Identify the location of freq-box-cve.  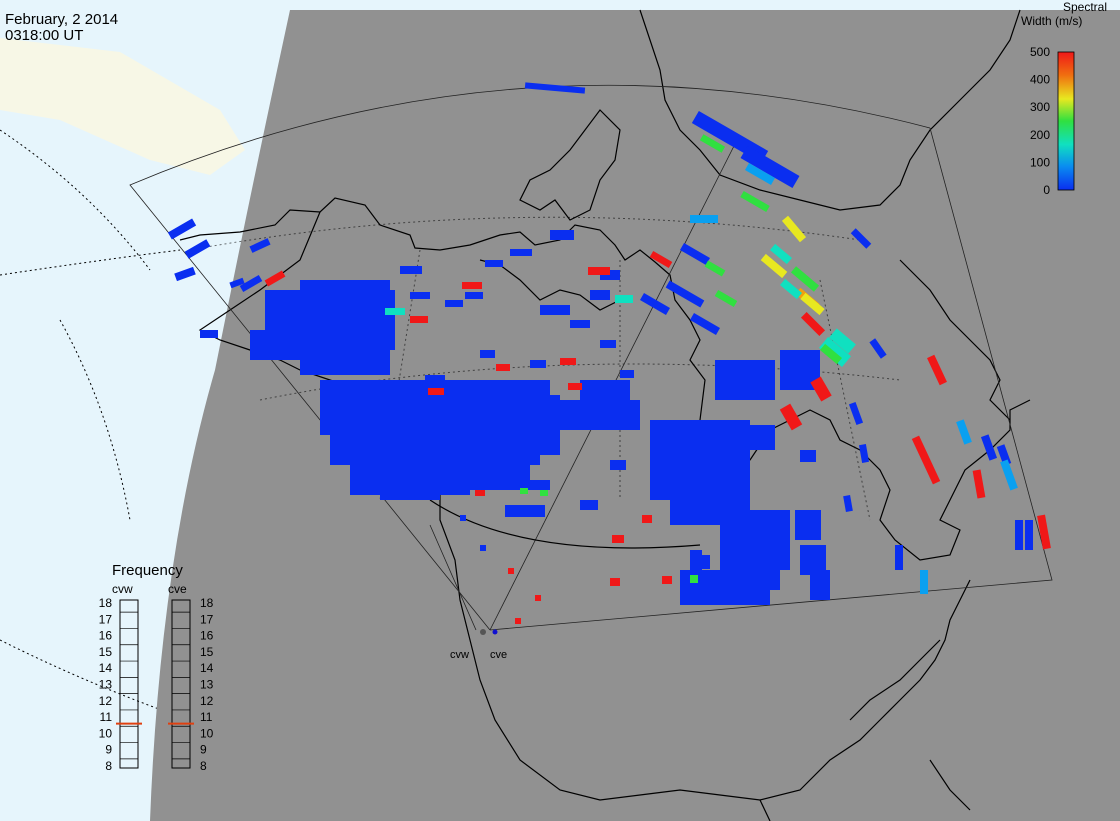
(181, 684).